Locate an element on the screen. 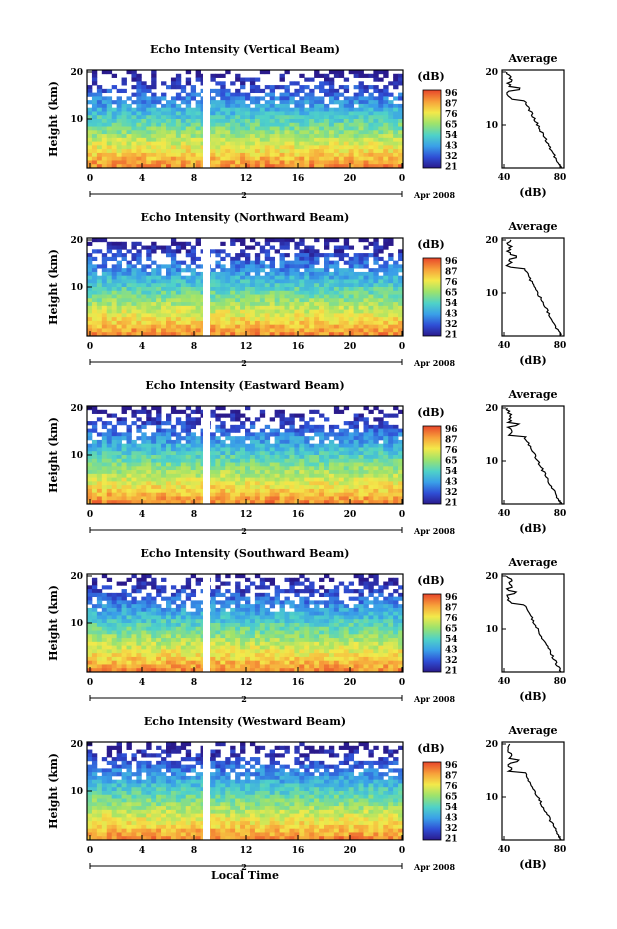 This screenshot has width=617, height=929. x-tick-label: 12 is located at coordinates (246, 347).